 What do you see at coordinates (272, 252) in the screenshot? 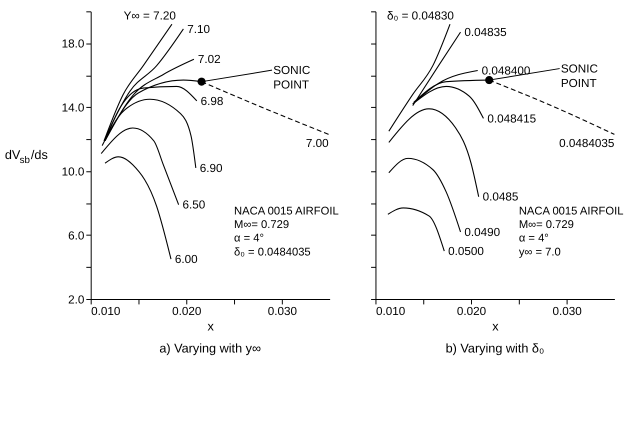
I see `annotation: δ₀ = 0.0484035` at bounding box center [272, 252].